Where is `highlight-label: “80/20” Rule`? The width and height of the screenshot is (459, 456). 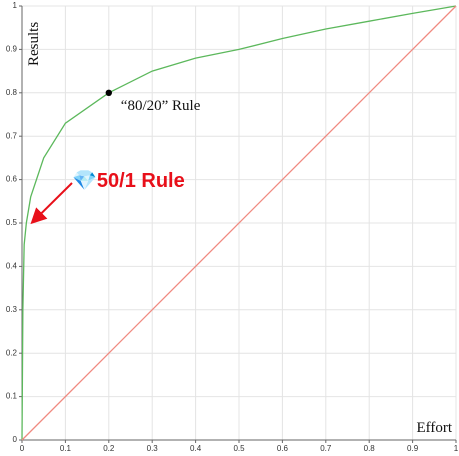
highlight-label: “80/20” Rule is located at coordinates (161, 106).